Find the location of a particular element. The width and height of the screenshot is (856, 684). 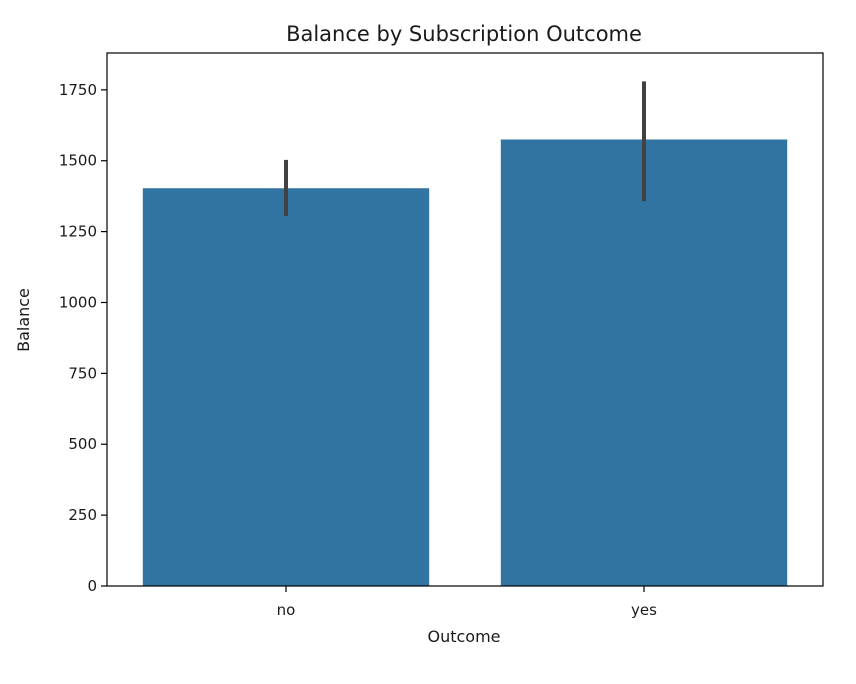

y-axis: 0 250 500 750 1000 1250 1500 1750 is located at coordinates (83, 338).